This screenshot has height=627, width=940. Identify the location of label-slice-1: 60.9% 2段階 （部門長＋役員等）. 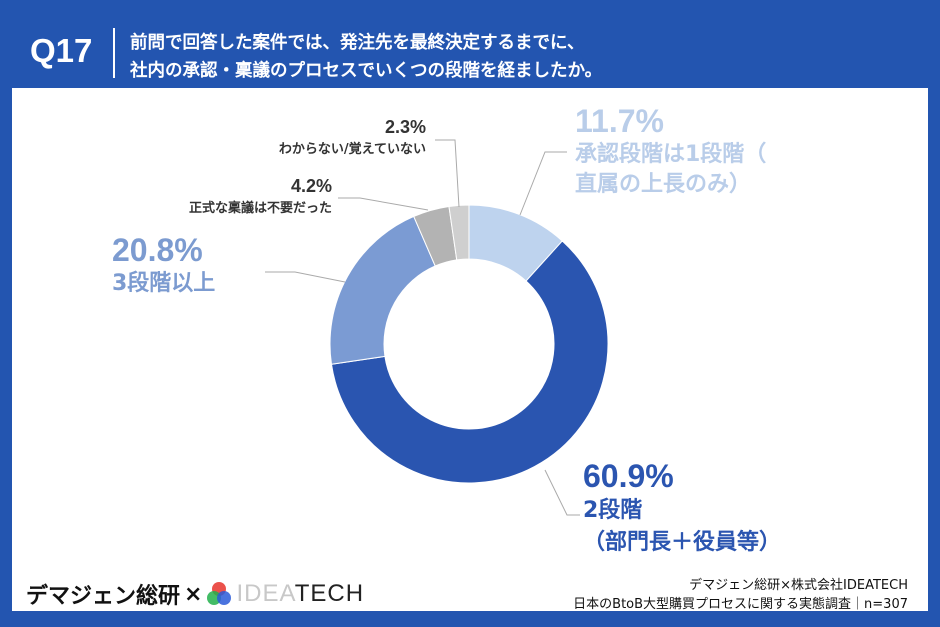
(682, 508).